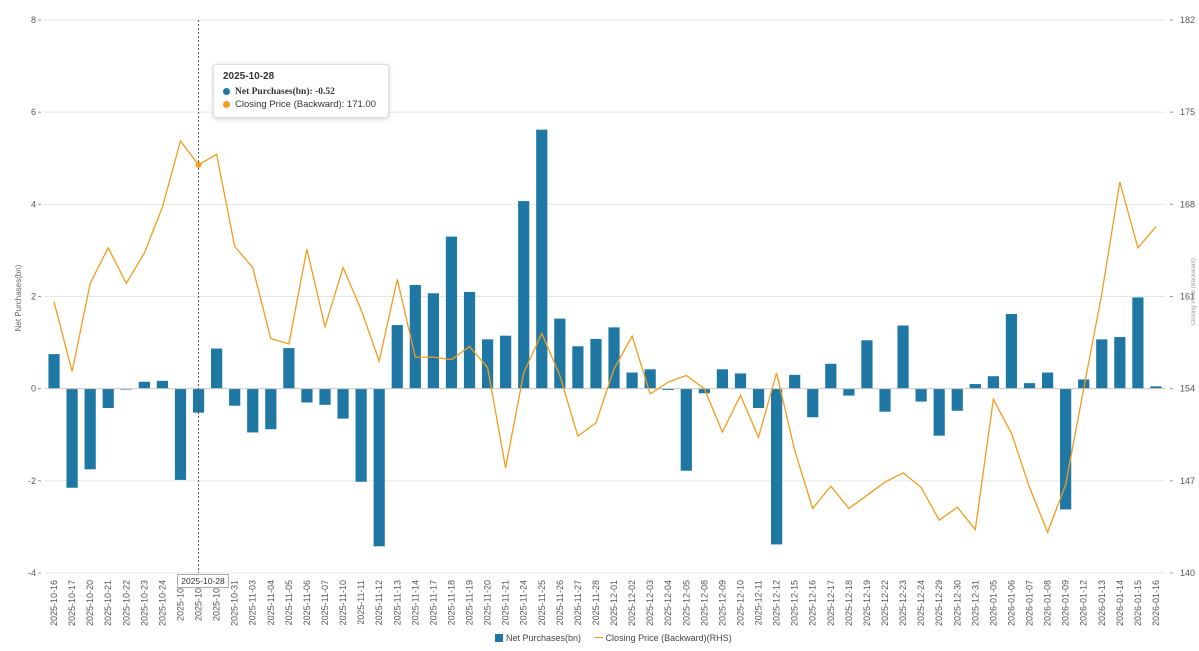 The height and width of the screenshot is (651, 1199). Describe the element at coordinates (596, 602) in the screenshot. I see `x-tick-label: 2025-11-28` at that location.